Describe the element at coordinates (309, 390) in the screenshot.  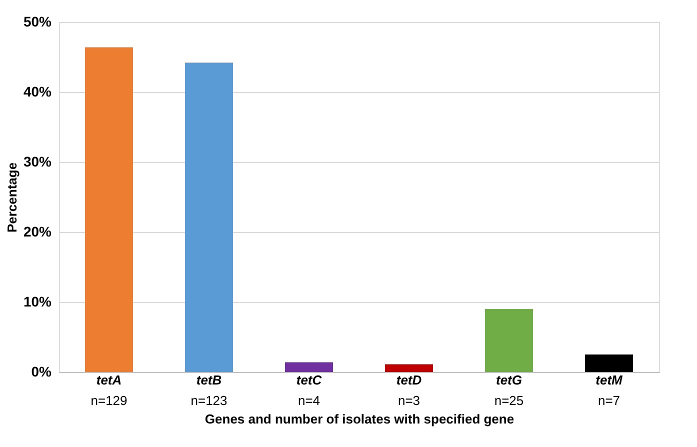
I see `category-label: tetC n=4` at that location.